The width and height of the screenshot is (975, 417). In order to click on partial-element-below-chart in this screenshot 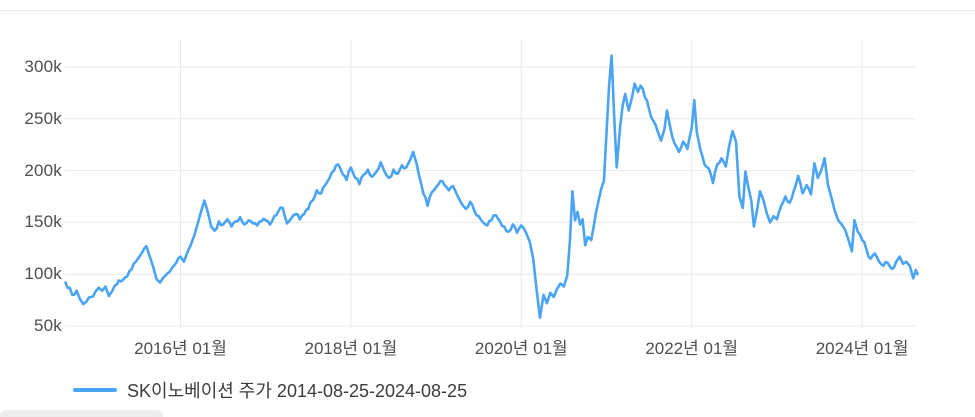, I will do `click(81, 413)`.